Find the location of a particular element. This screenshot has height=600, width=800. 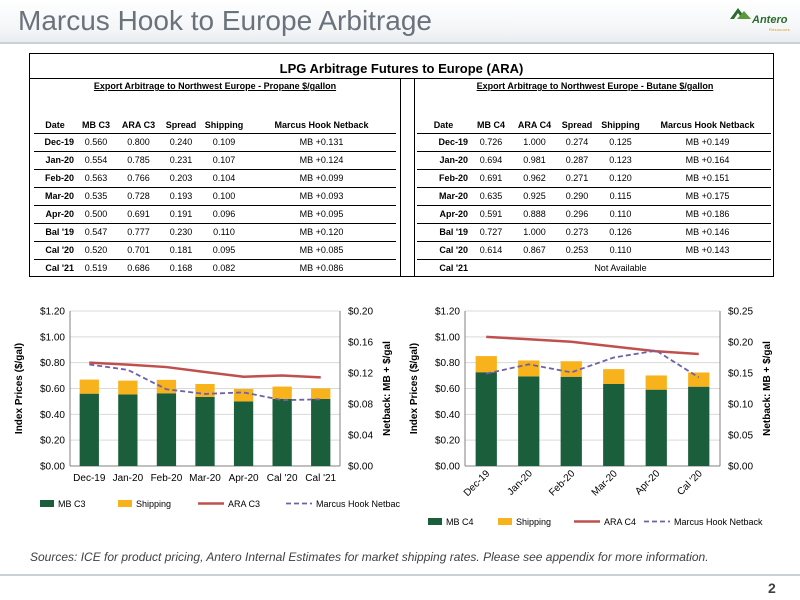

table-cell: 0.560 is located at coordinates (96, 142).